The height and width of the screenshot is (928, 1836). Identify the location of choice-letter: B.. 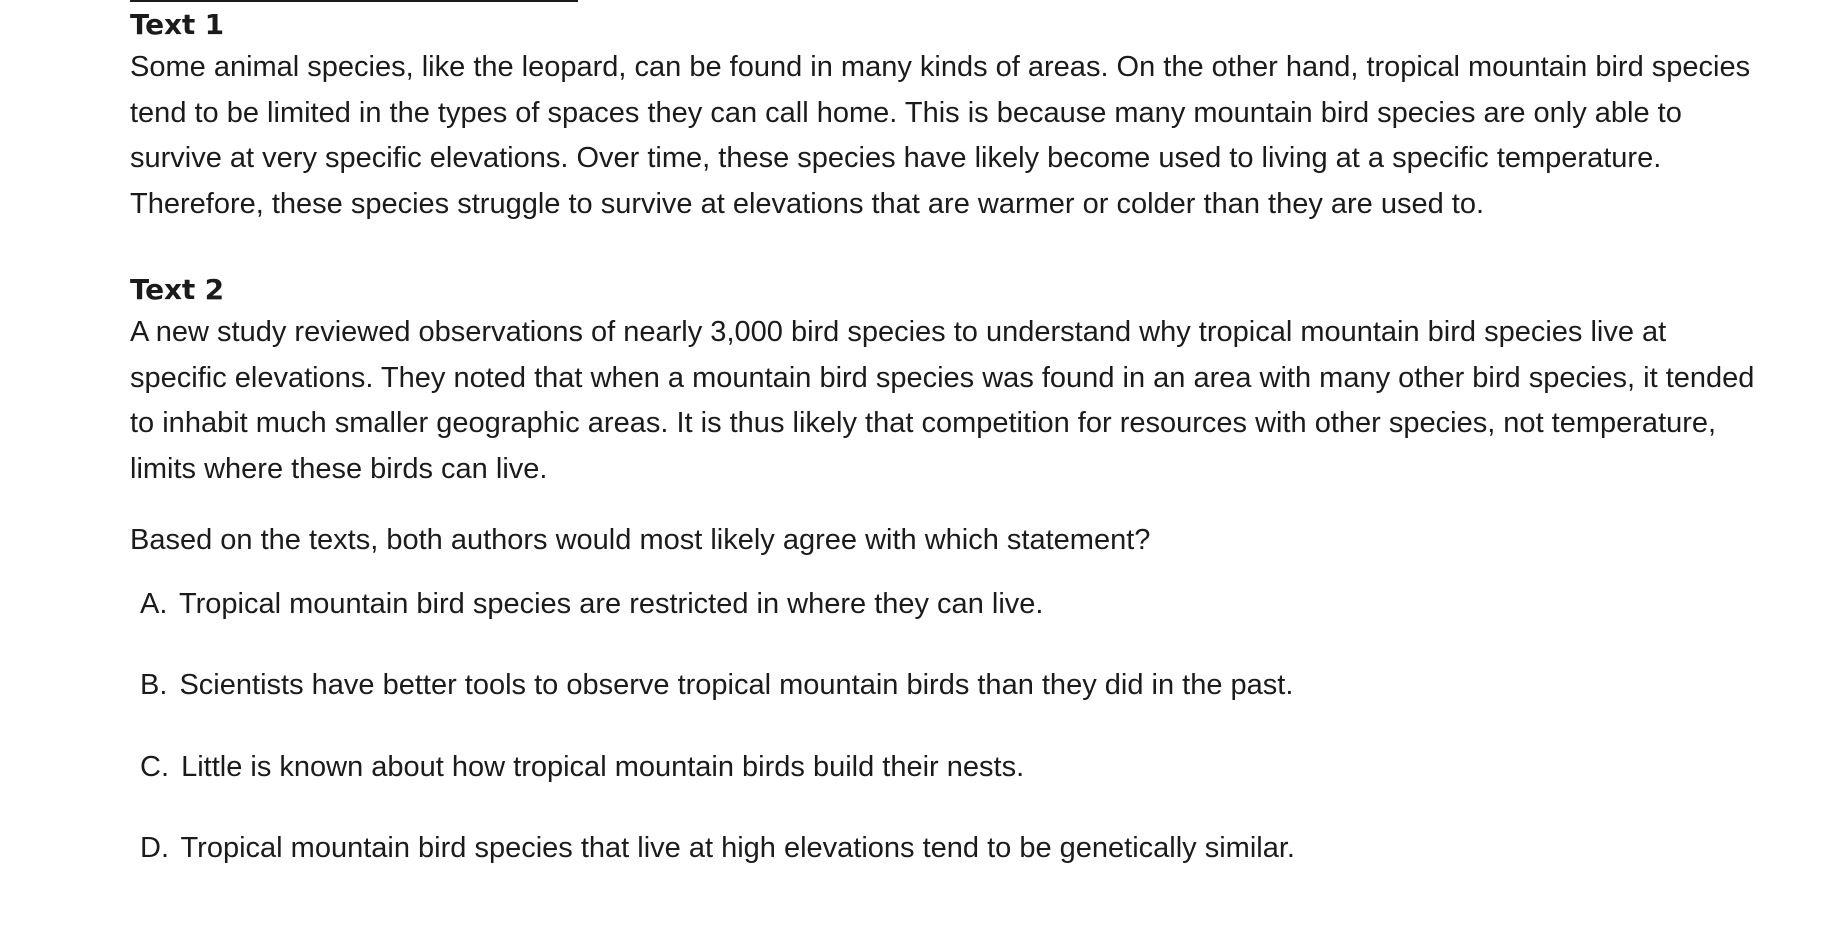
(154, 685).